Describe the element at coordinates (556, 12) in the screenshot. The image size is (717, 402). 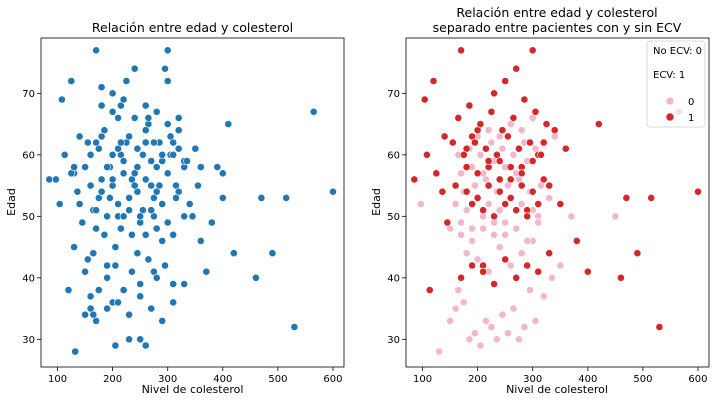
I see `chart-right-title-line-1: Relación entre edad y colesterol` at that location.